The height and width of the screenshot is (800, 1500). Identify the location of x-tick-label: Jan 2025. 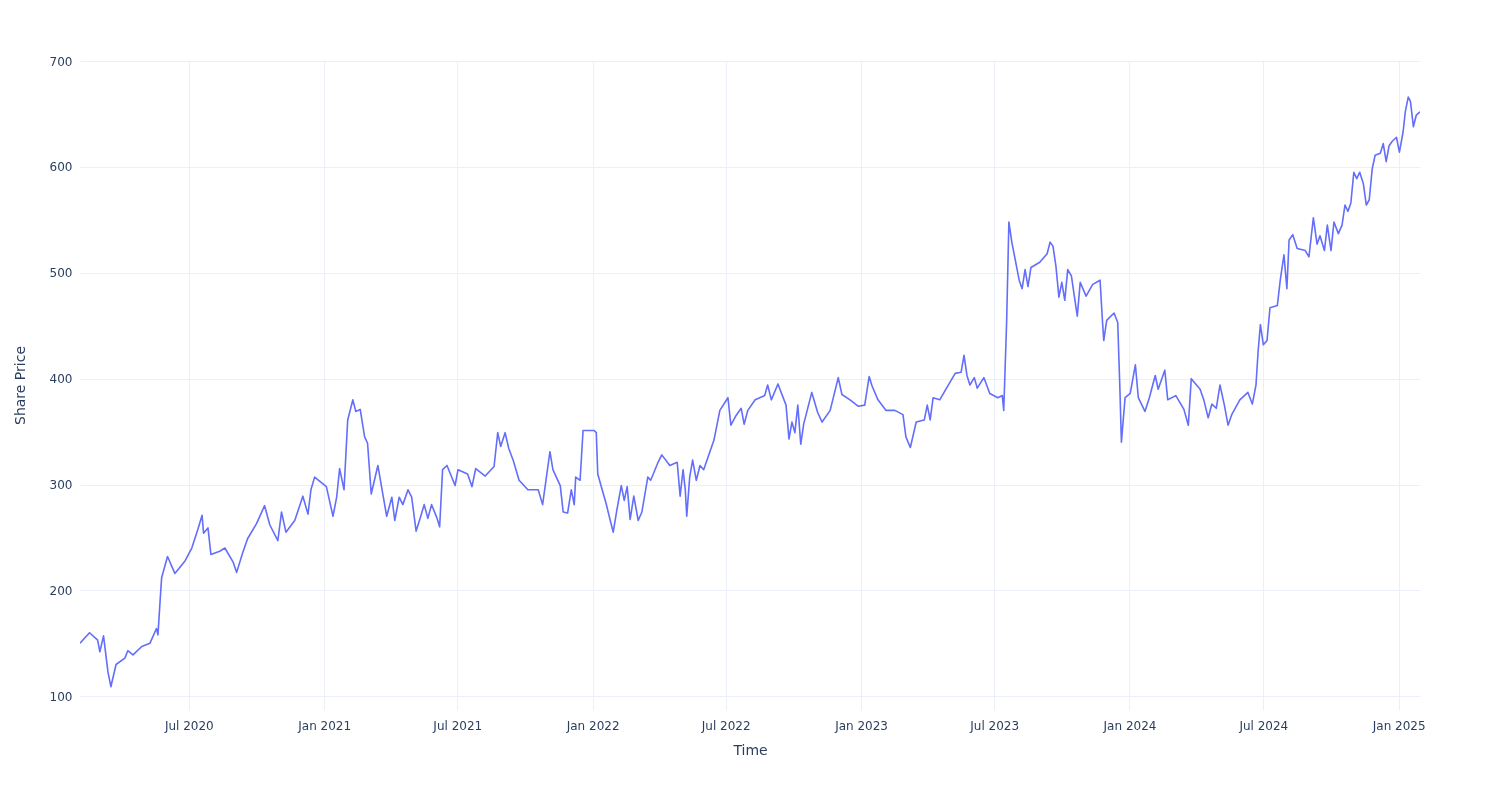
(1398, 725).